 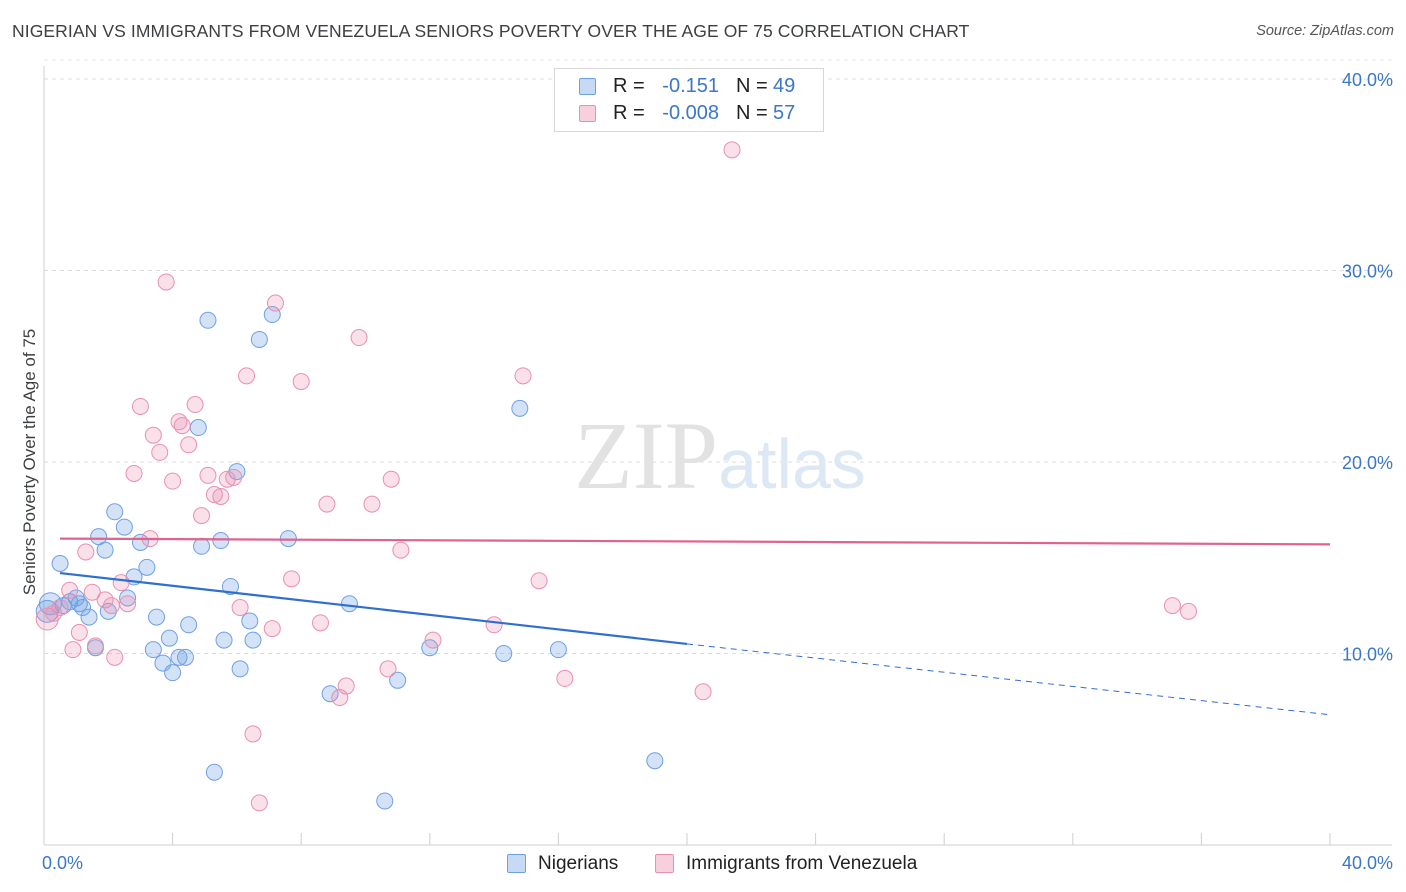 I want to click on correlation-legend: R = -0.151 N = 49 R = -0.008 N = 57, so click(x=689, y=100).